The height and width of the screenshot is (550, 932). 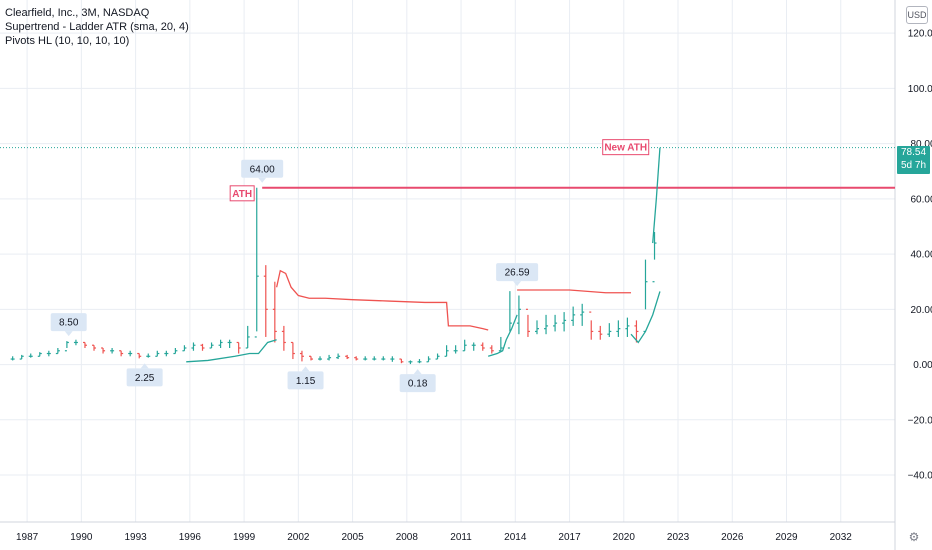 I want to click on pivot-label-text: 0.18, so click(x=418, y=384).